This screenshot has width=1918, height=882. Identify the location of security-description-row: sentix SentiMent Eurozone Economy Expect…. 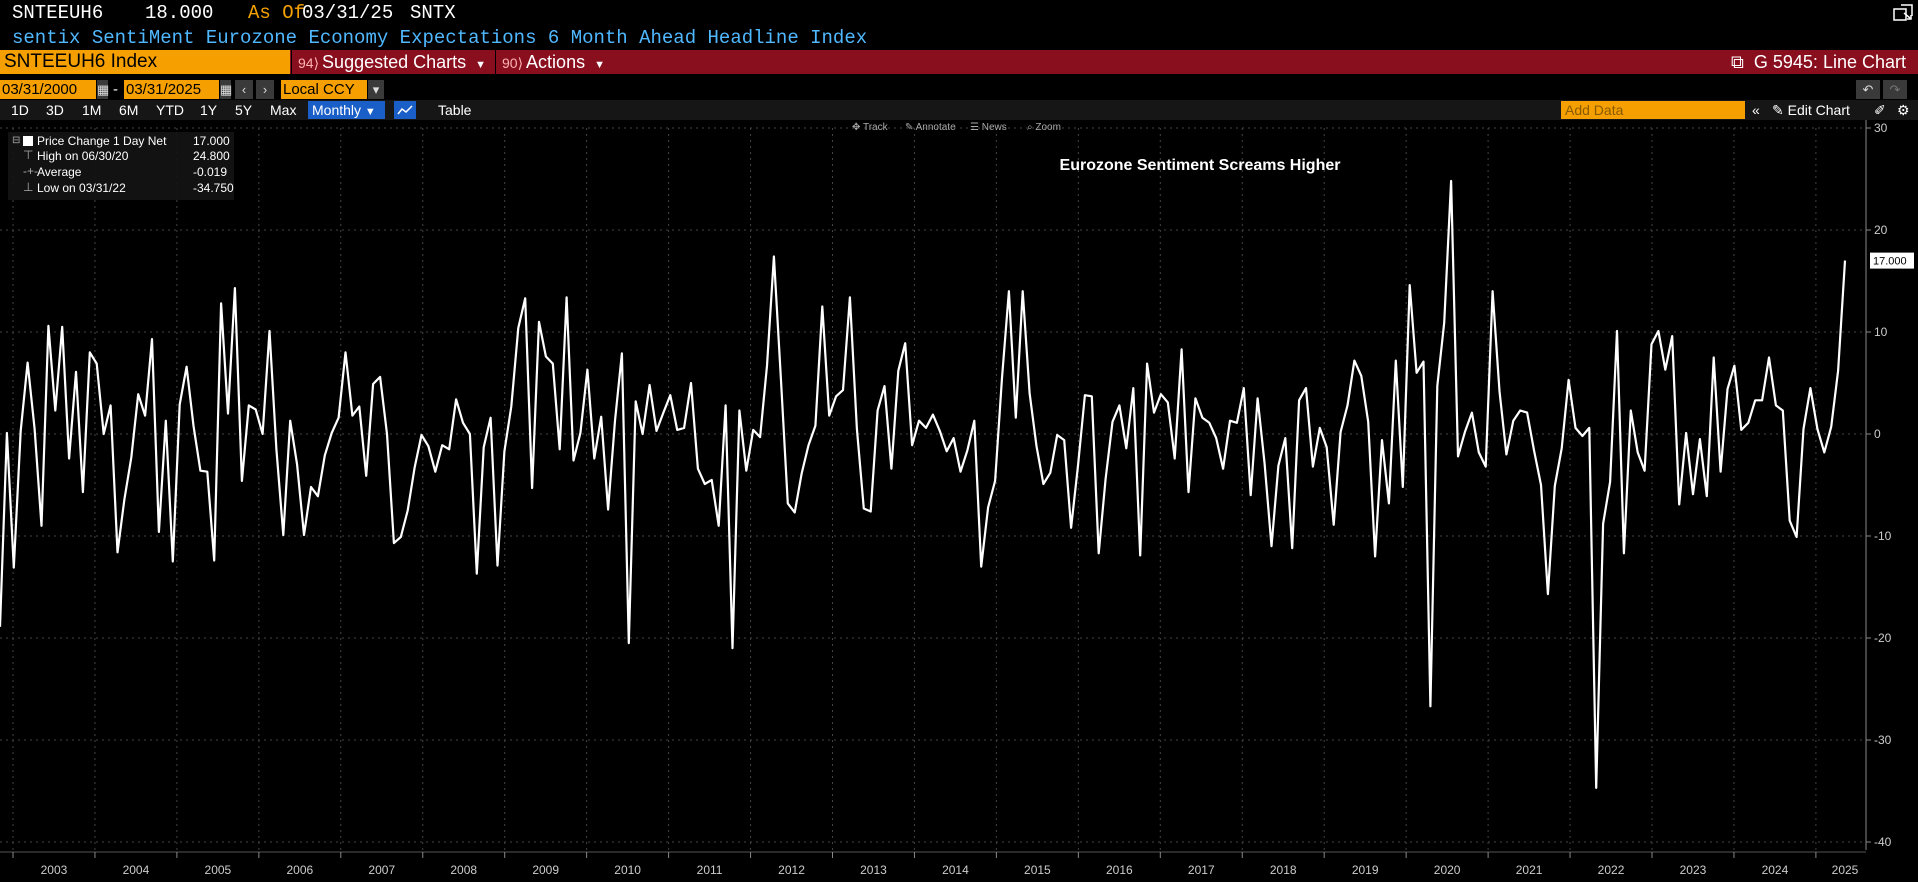
(959, 38).